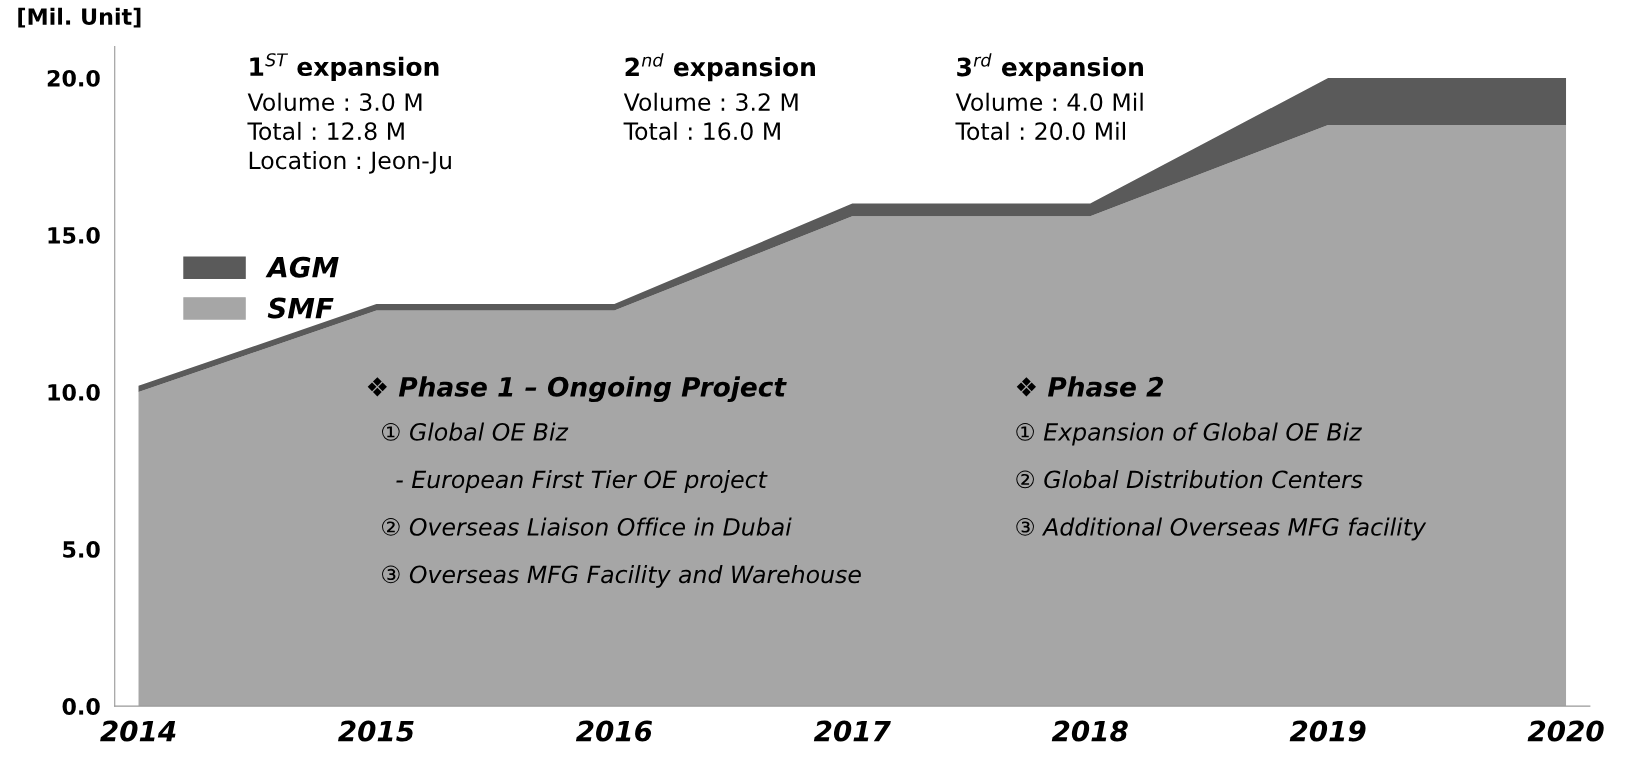 The width and height of the screenshot is (1639, 776). Describe the element at coordinates (81, 706) in the screenshot. I see `y-tick-label: 0.0` at that location.